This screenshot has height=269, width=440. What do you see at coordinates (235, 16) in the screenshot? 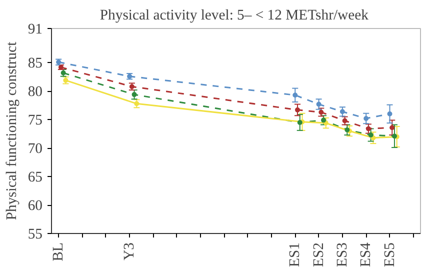
I see `chart-title: Physical activity level: 5– < 12 METshr/week` at bounding box center [235, 16].